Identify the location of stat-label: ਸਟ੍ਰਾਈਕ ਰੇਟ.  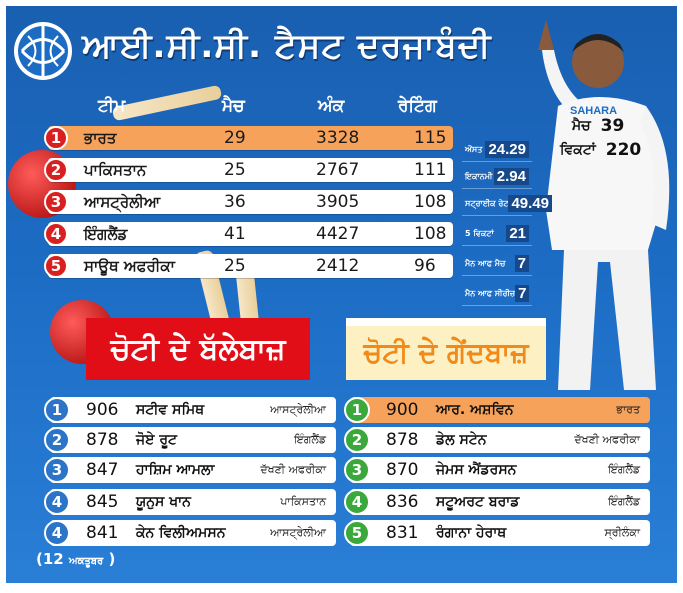
(487, 203).